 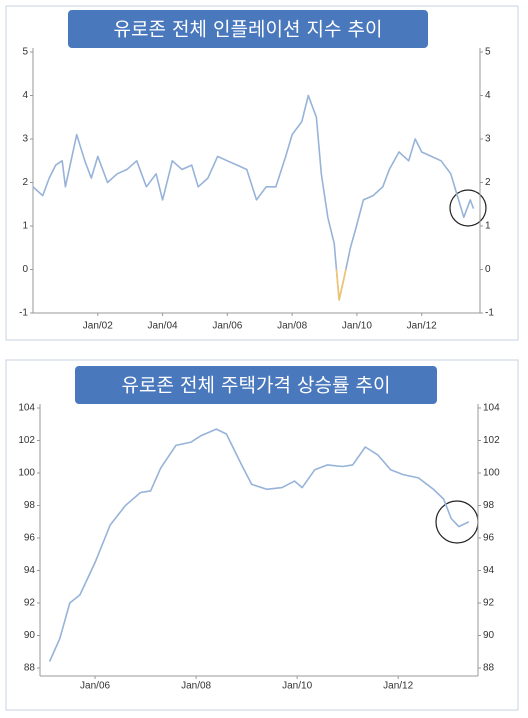 I want to click on y2-tick-label: 94, so click(x=489, y=570).